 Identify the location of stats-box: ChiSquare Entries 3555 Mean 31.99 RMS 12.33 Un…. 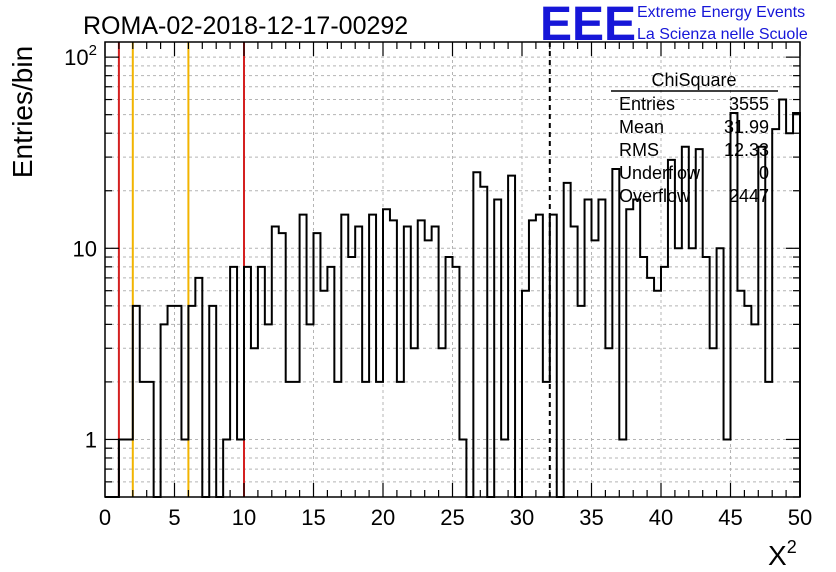
(694, 138).